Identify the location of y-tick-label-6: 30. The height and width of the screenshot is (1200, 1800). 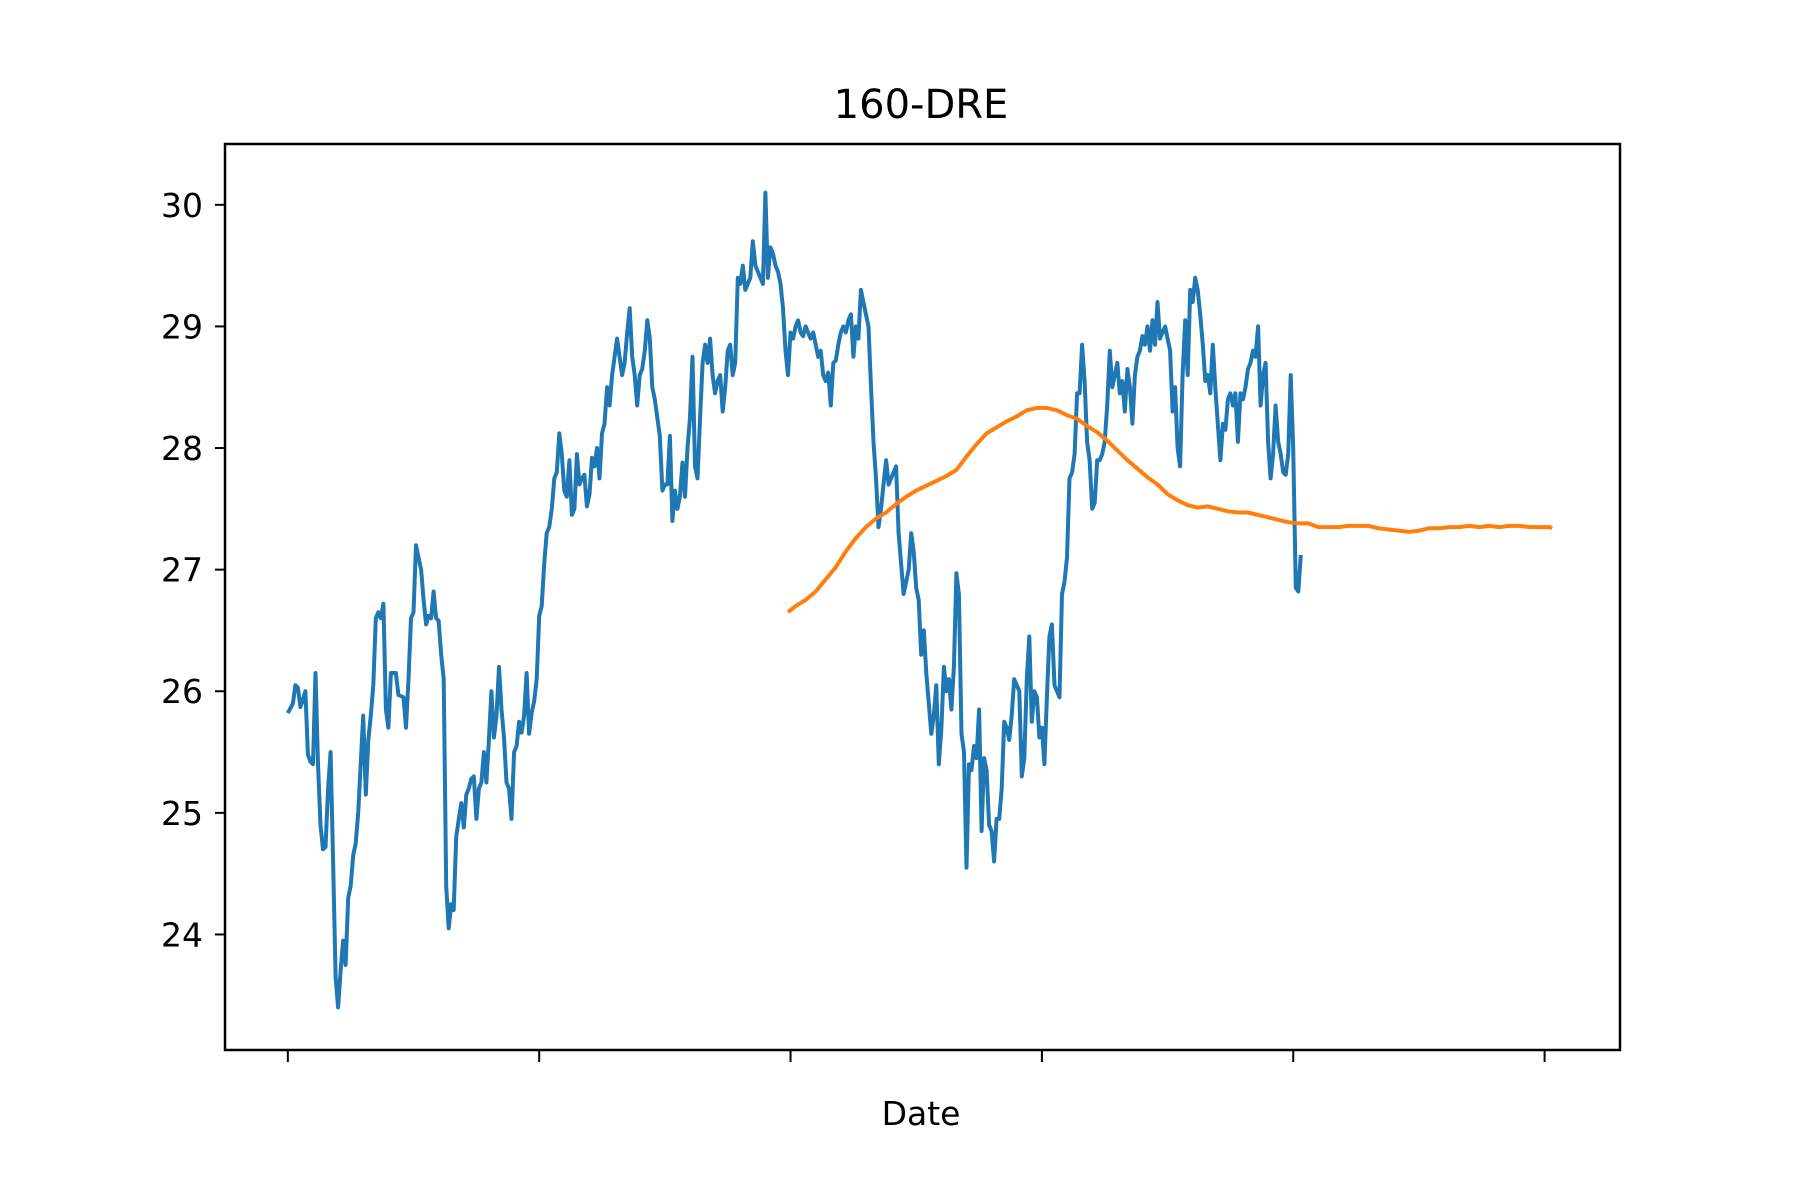
(182, 205).